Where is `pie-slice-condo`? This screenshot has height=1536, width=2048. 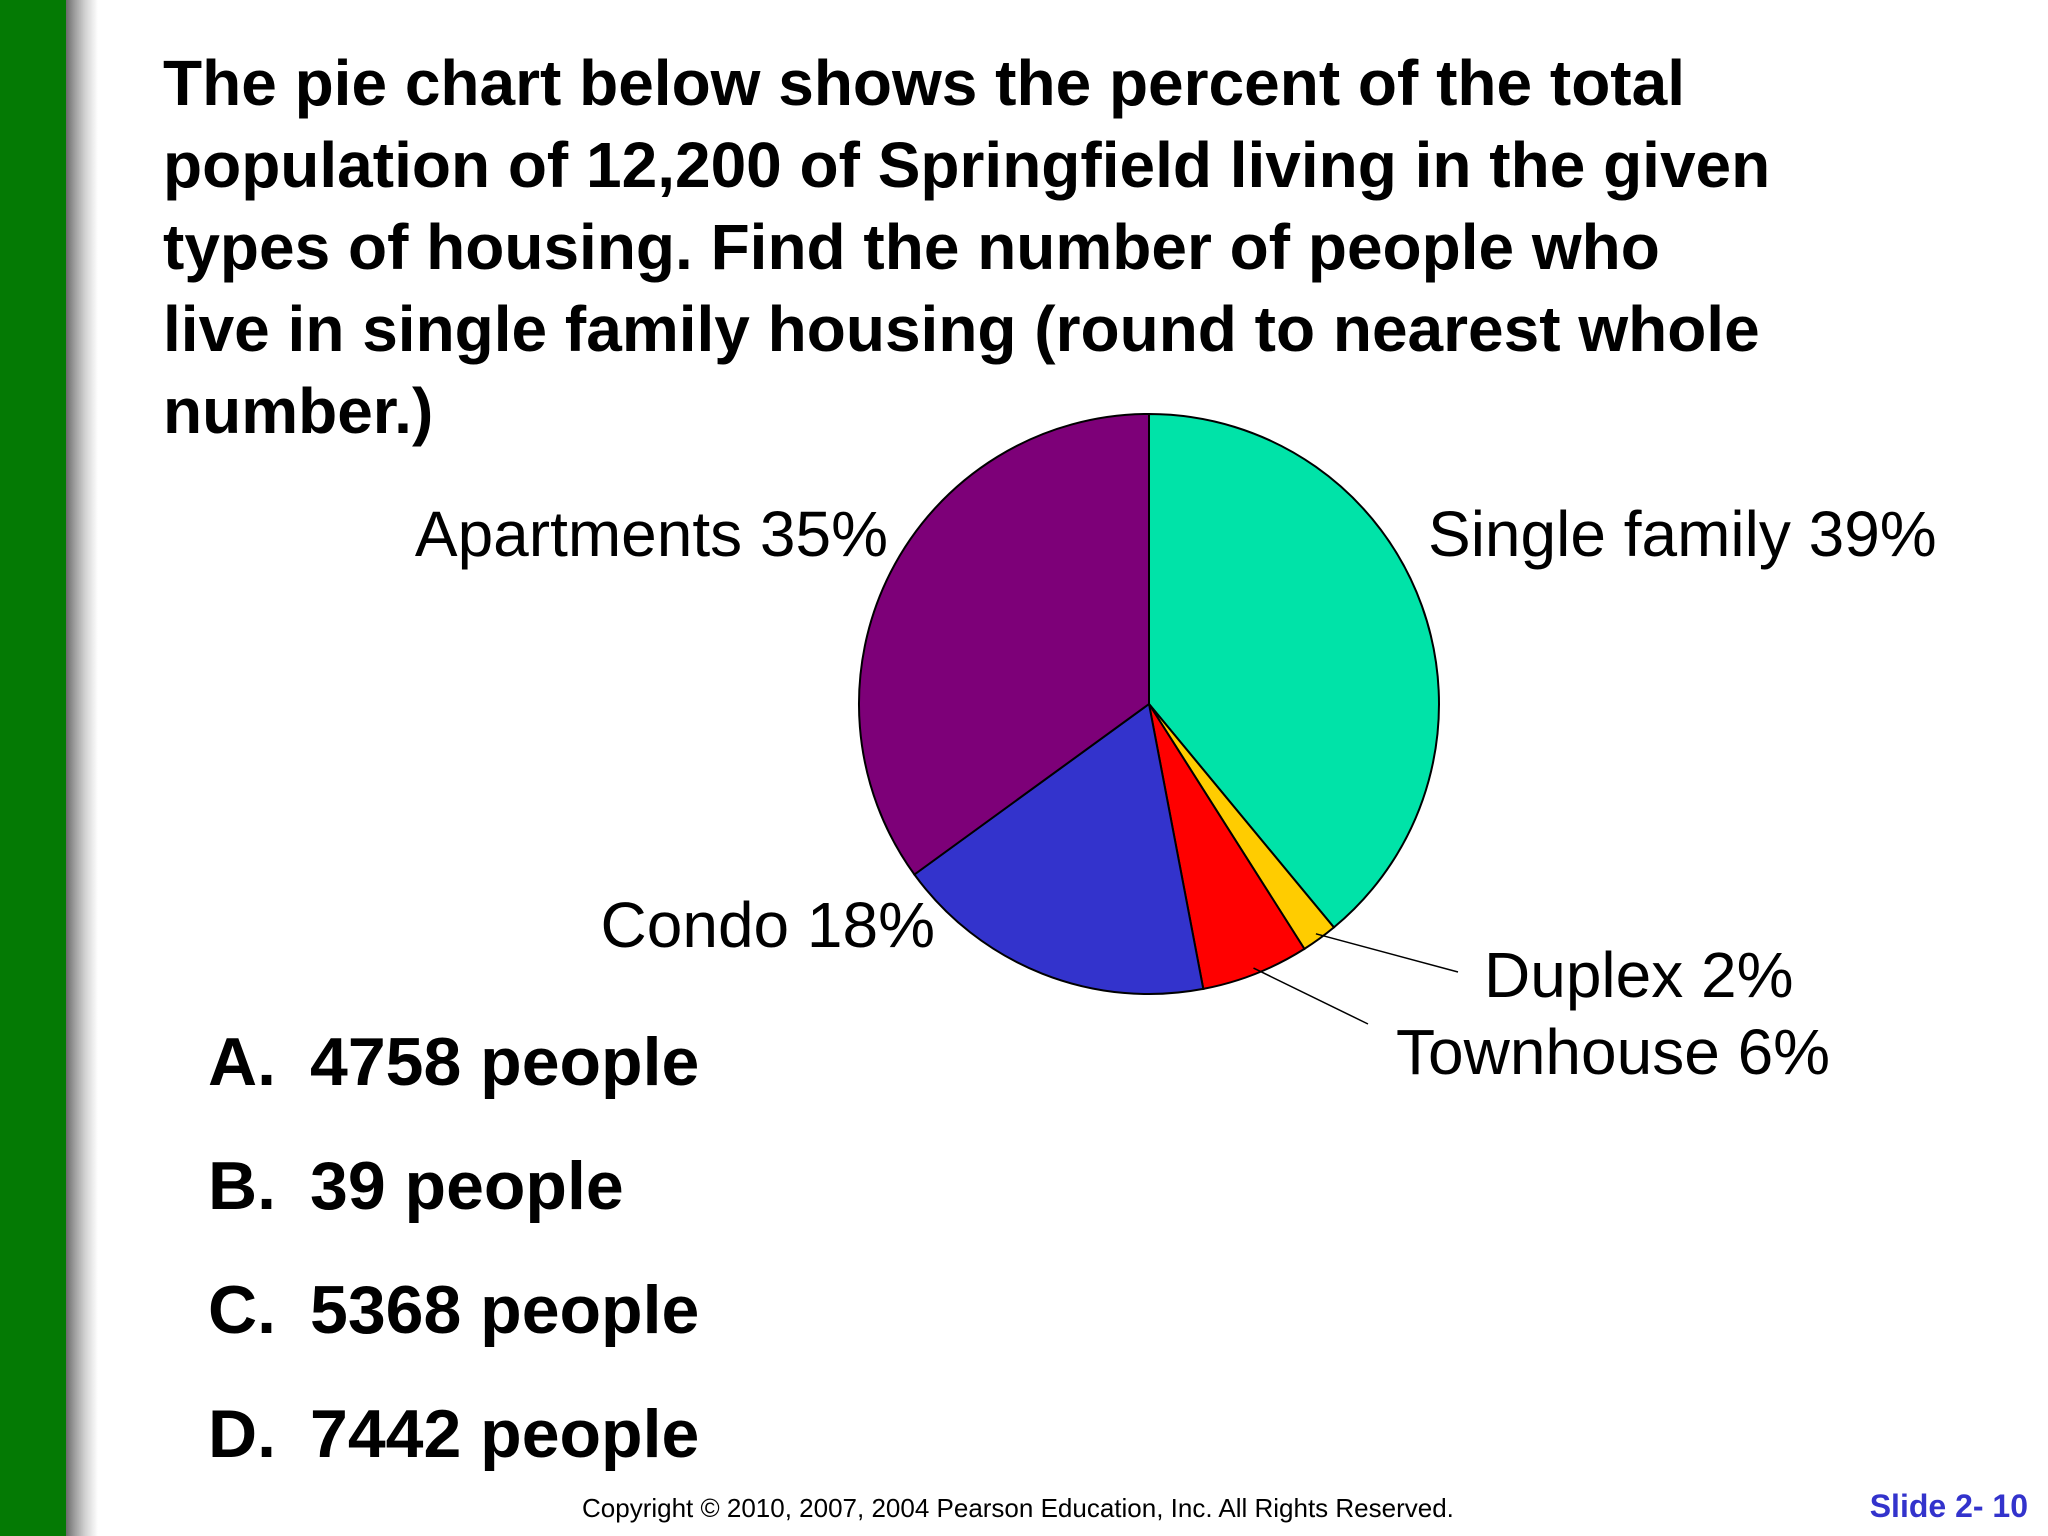
pie-slice-condo is located at coordinates (1059, 849).